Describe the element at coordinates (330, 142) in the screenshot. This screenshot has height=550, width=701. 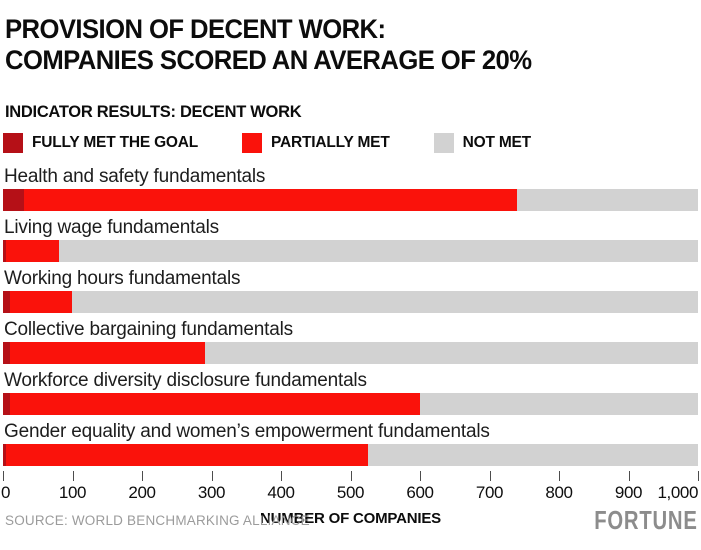
I see `legend-label: PARTIALLY MET` at that location.